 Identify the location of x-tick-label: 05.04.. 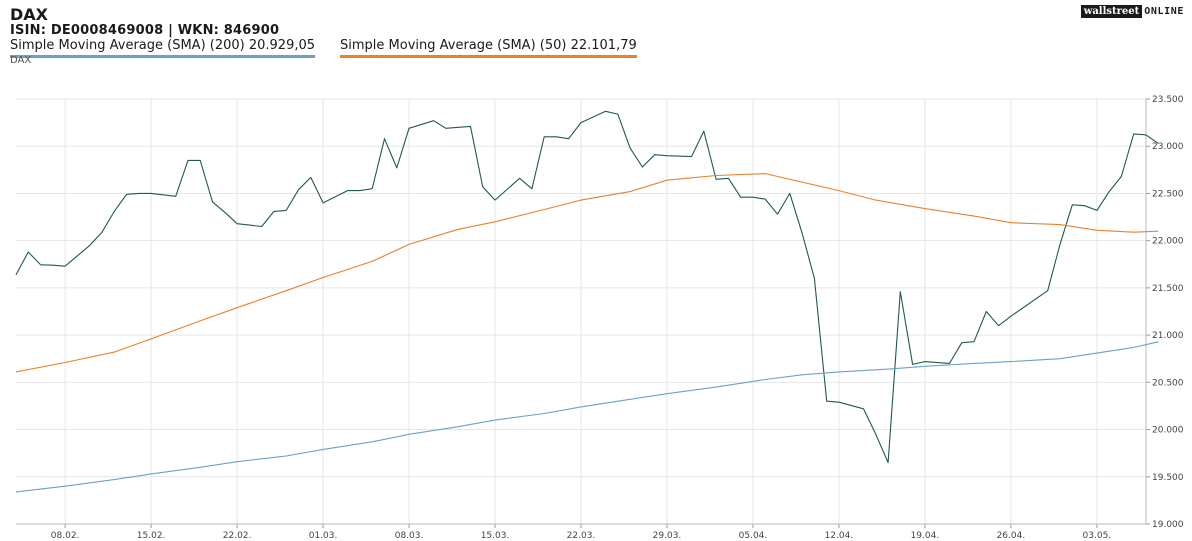
(753, 536).